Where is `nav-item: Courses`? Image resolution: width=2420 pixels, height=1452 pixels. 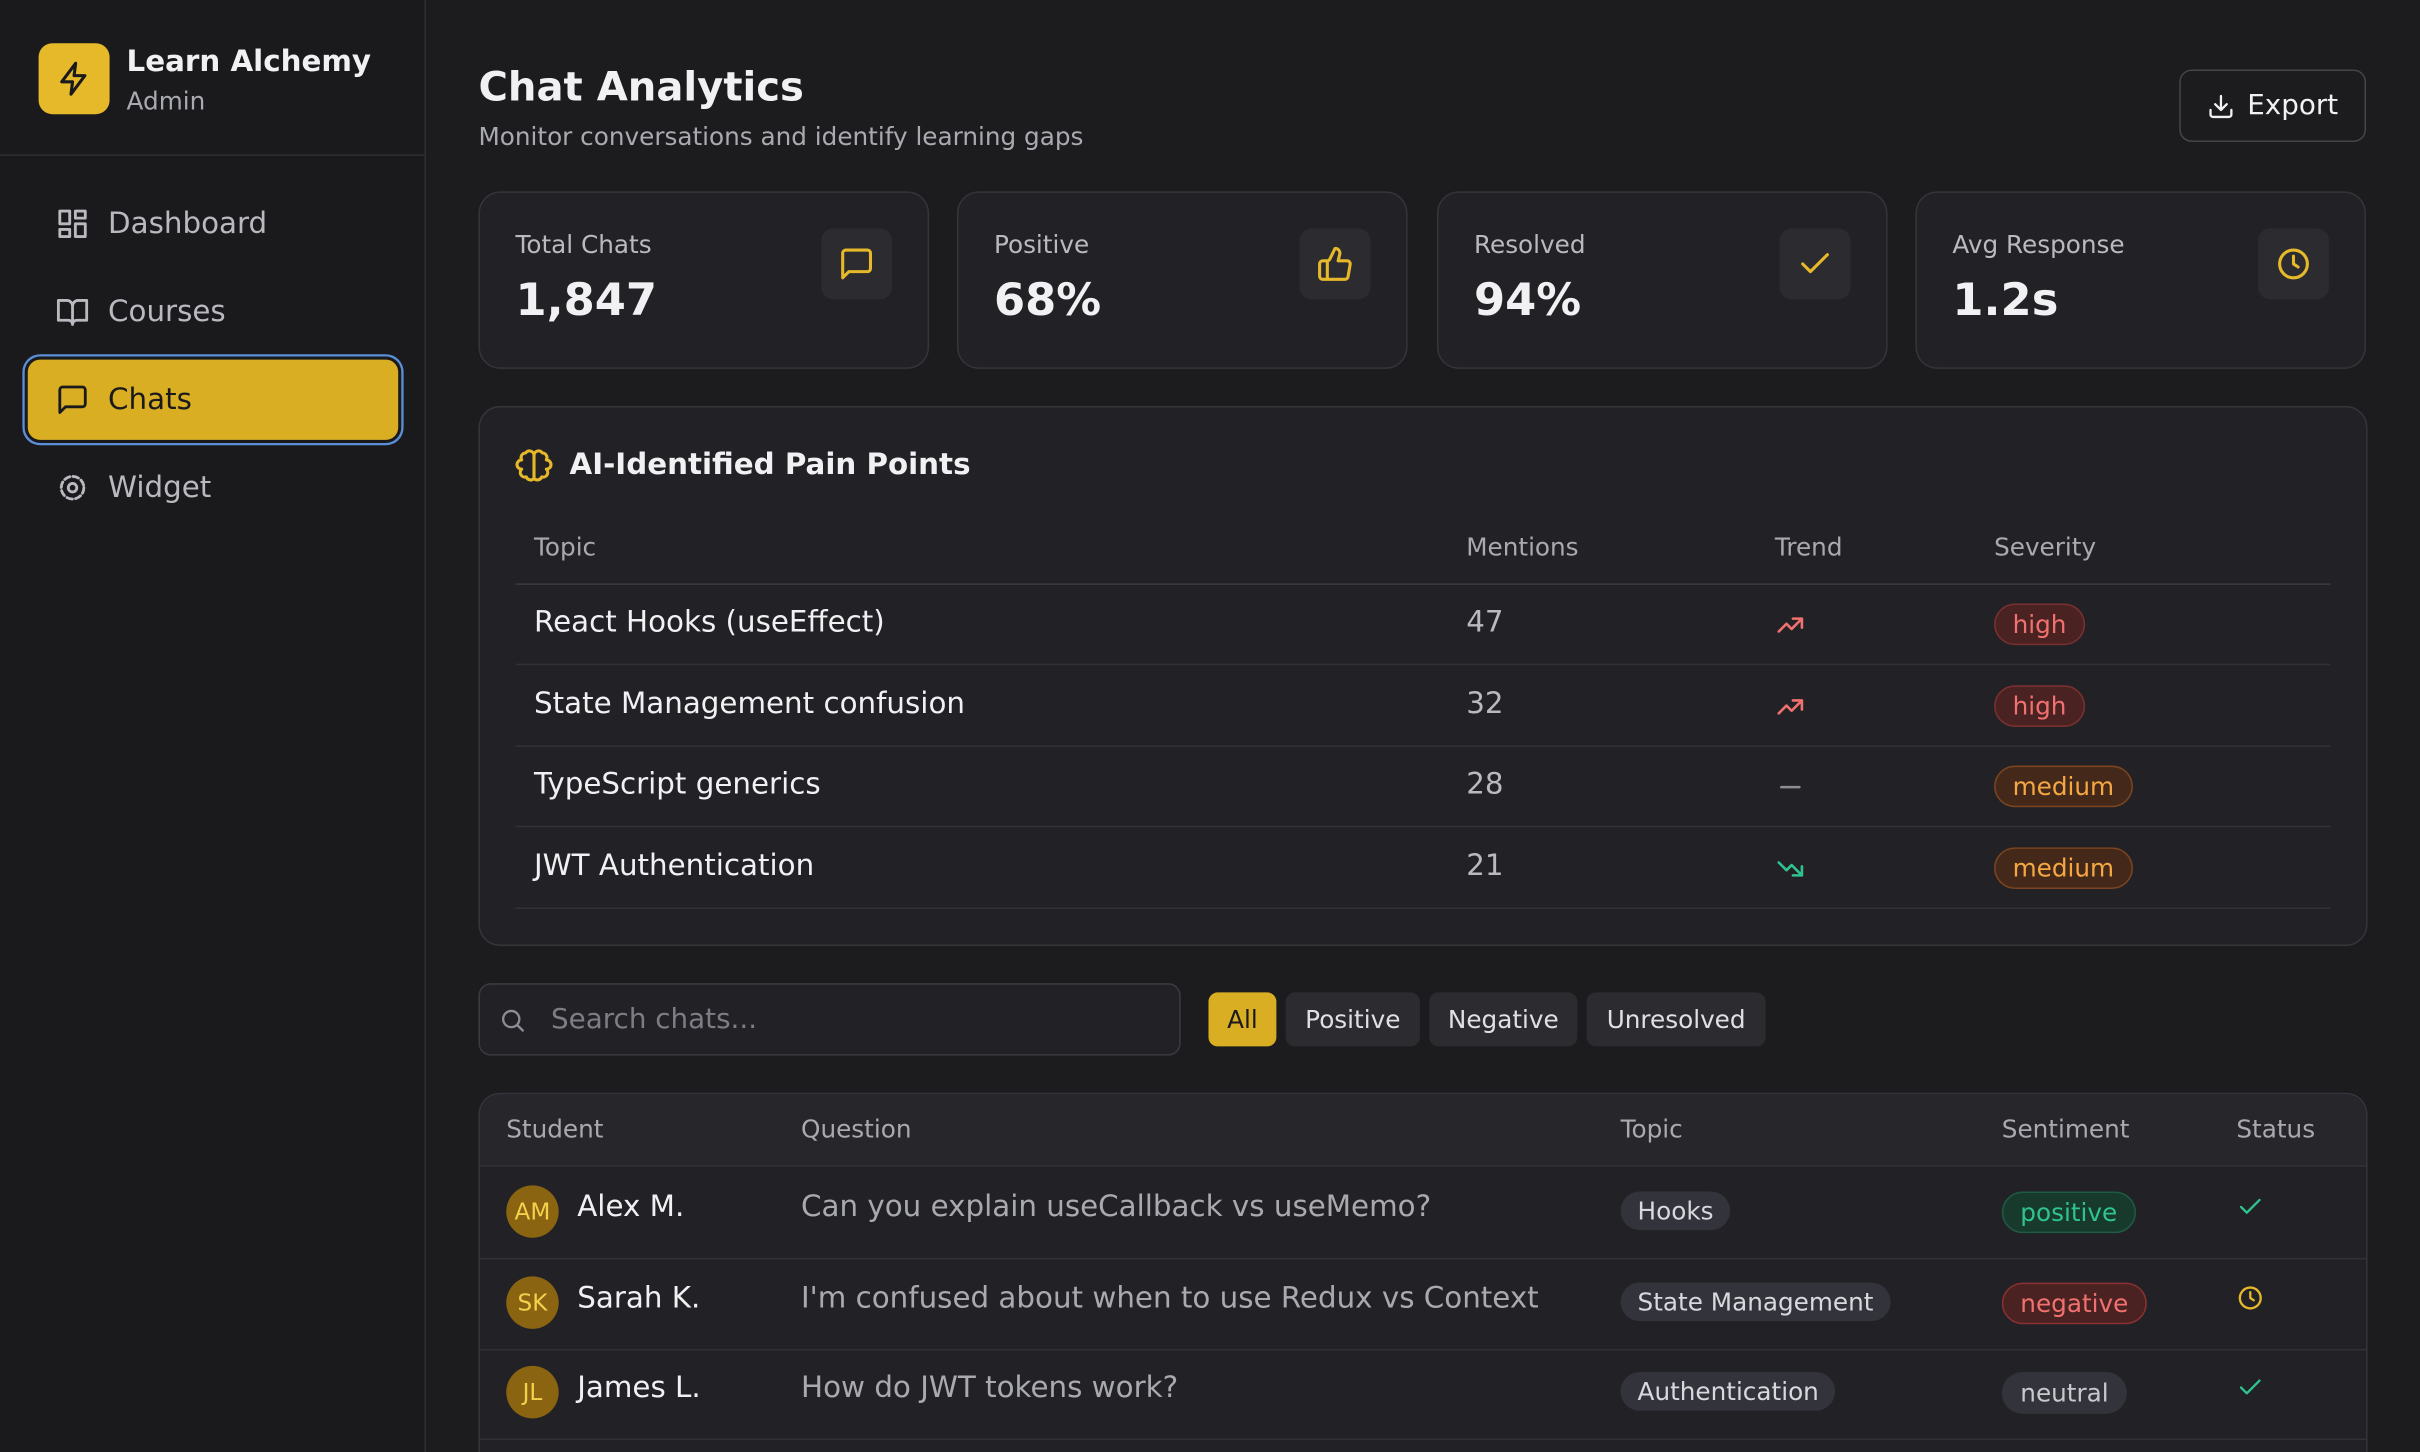
nav-item: Courses is located at coordinates (213, 312).